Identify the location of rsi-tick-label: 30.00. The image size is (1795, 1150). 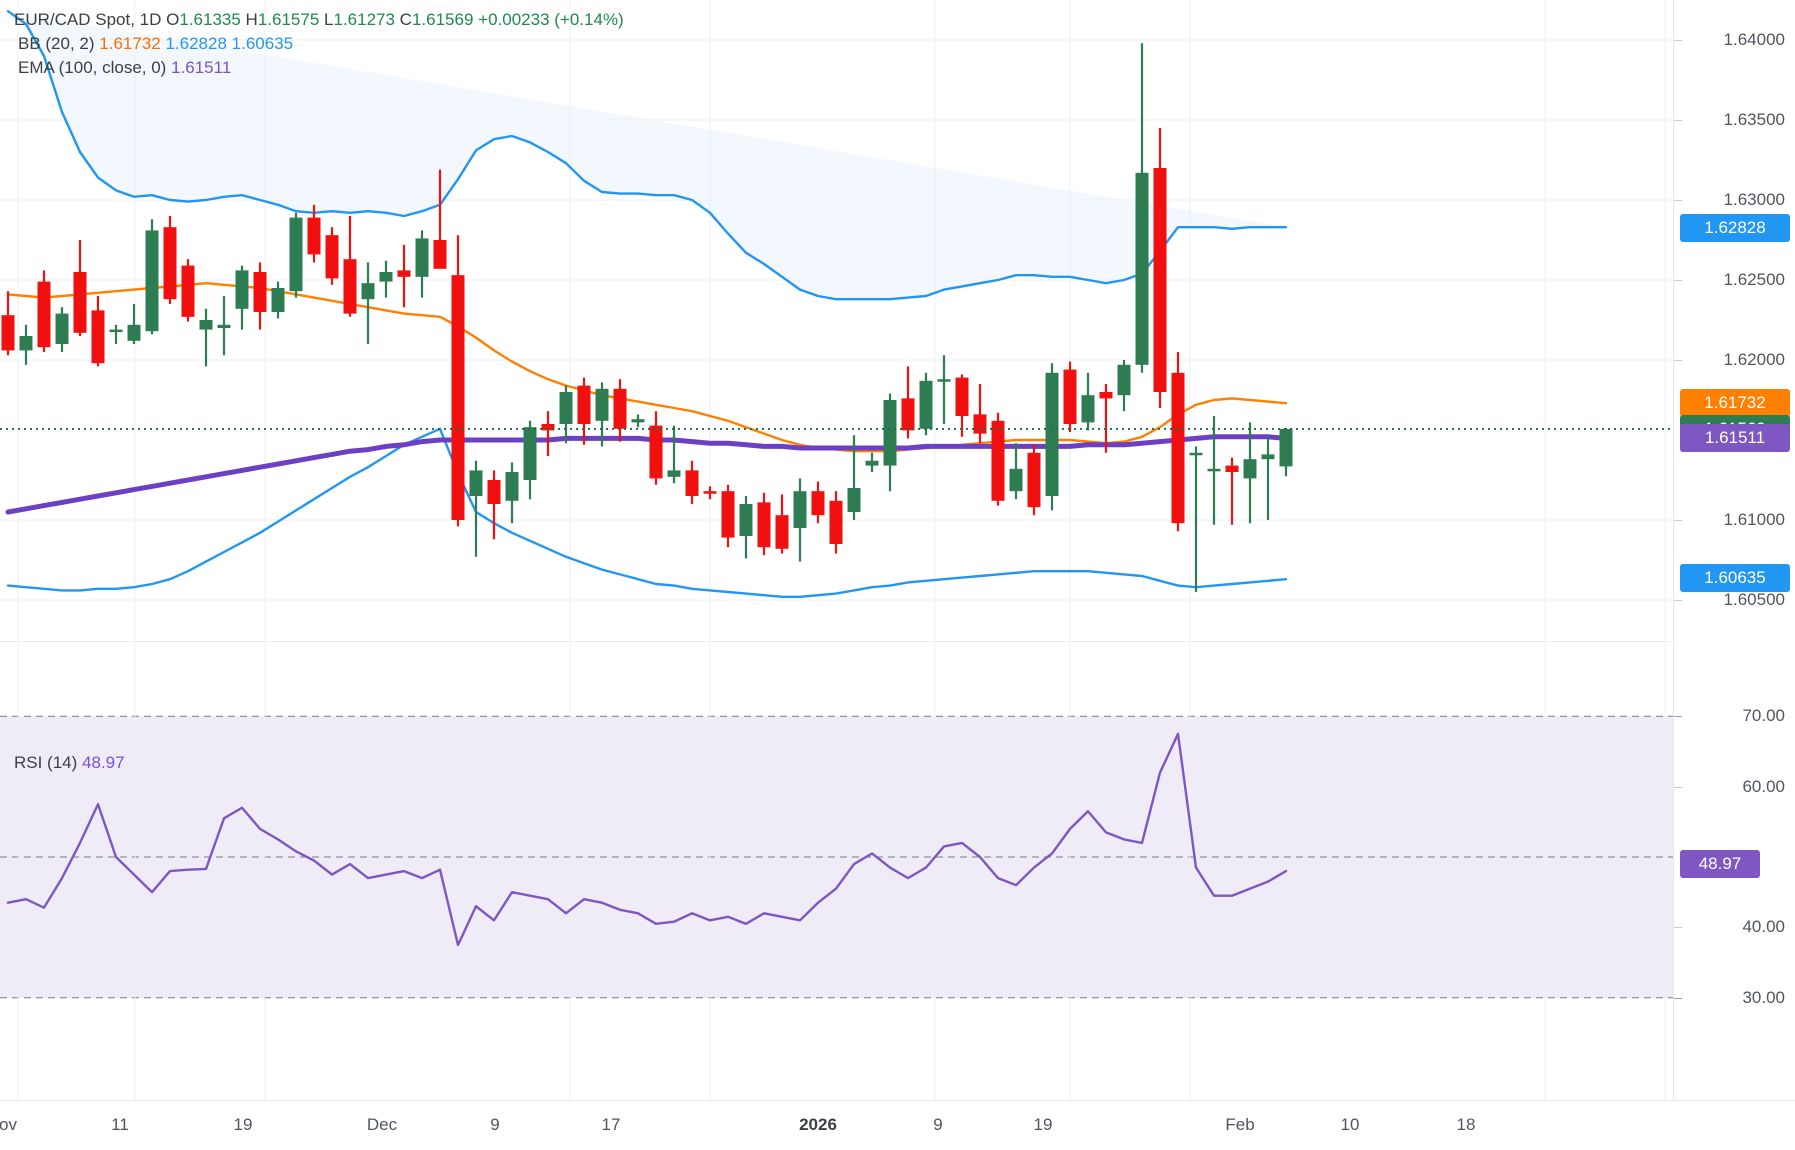
(1763, 997).